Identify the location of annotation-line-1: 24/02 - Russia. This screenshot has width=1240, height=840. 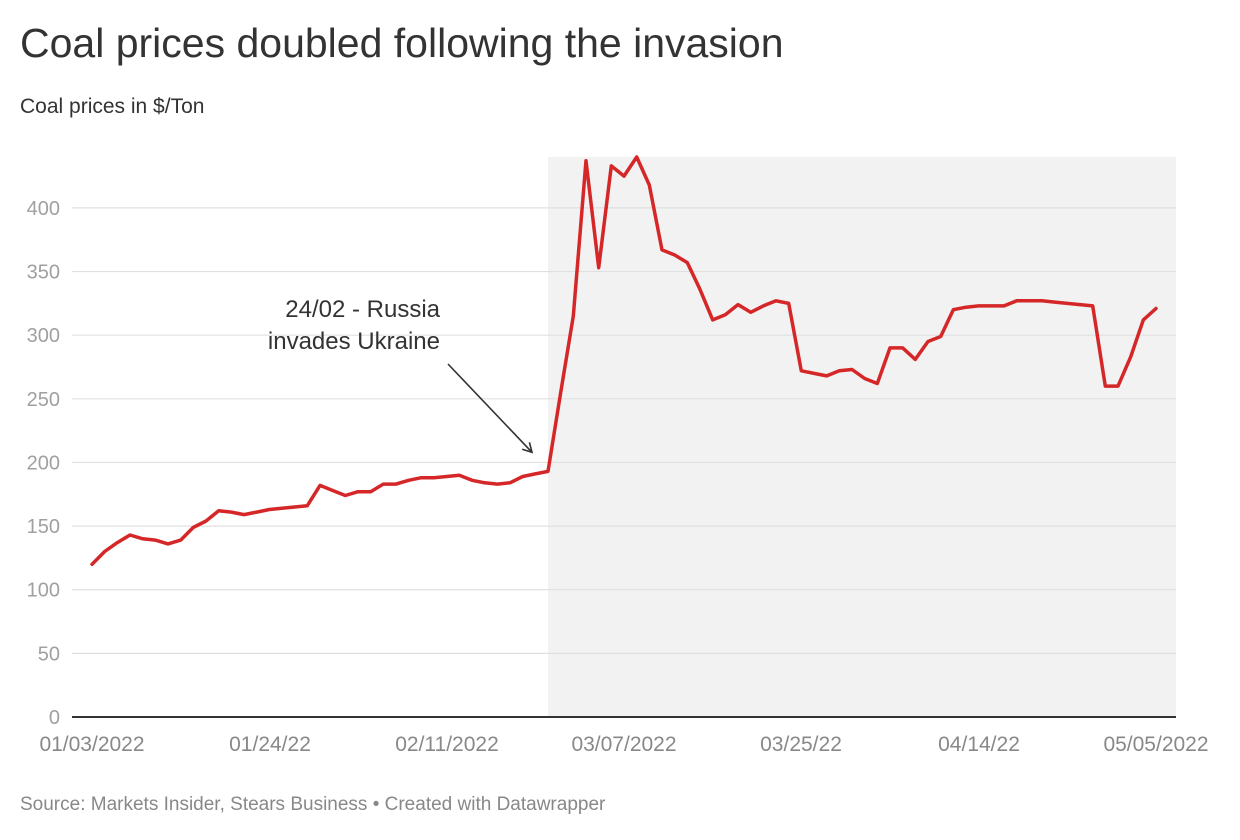
(362, 309).